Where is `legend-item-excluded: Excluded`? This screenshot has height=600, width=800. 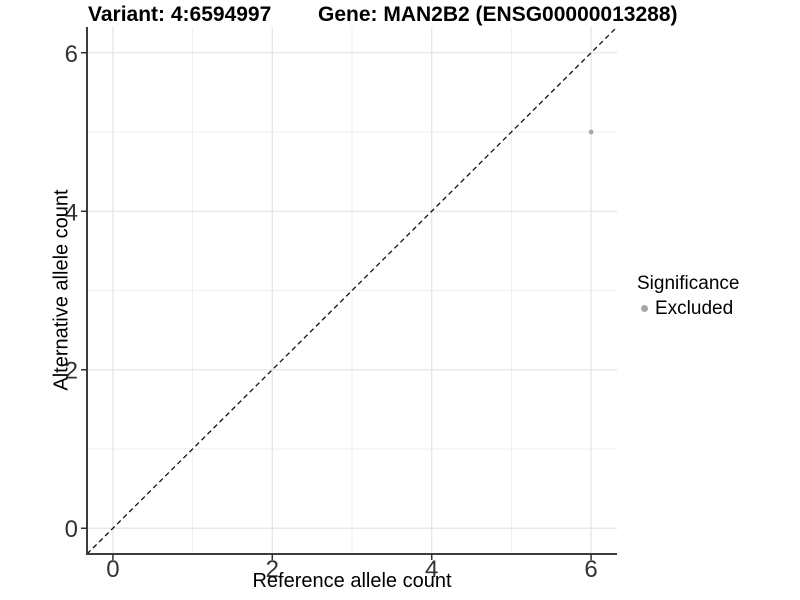 legend-item-excluded: Excluded is located at coordinates (688, 309).